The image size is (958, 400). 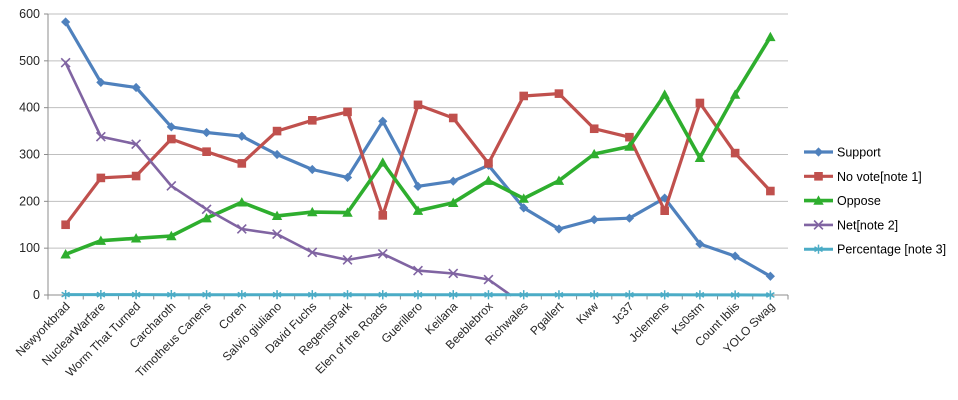 I want to click on legend-item-net-note-2: Net[note 2], so click(x=851, y=225).